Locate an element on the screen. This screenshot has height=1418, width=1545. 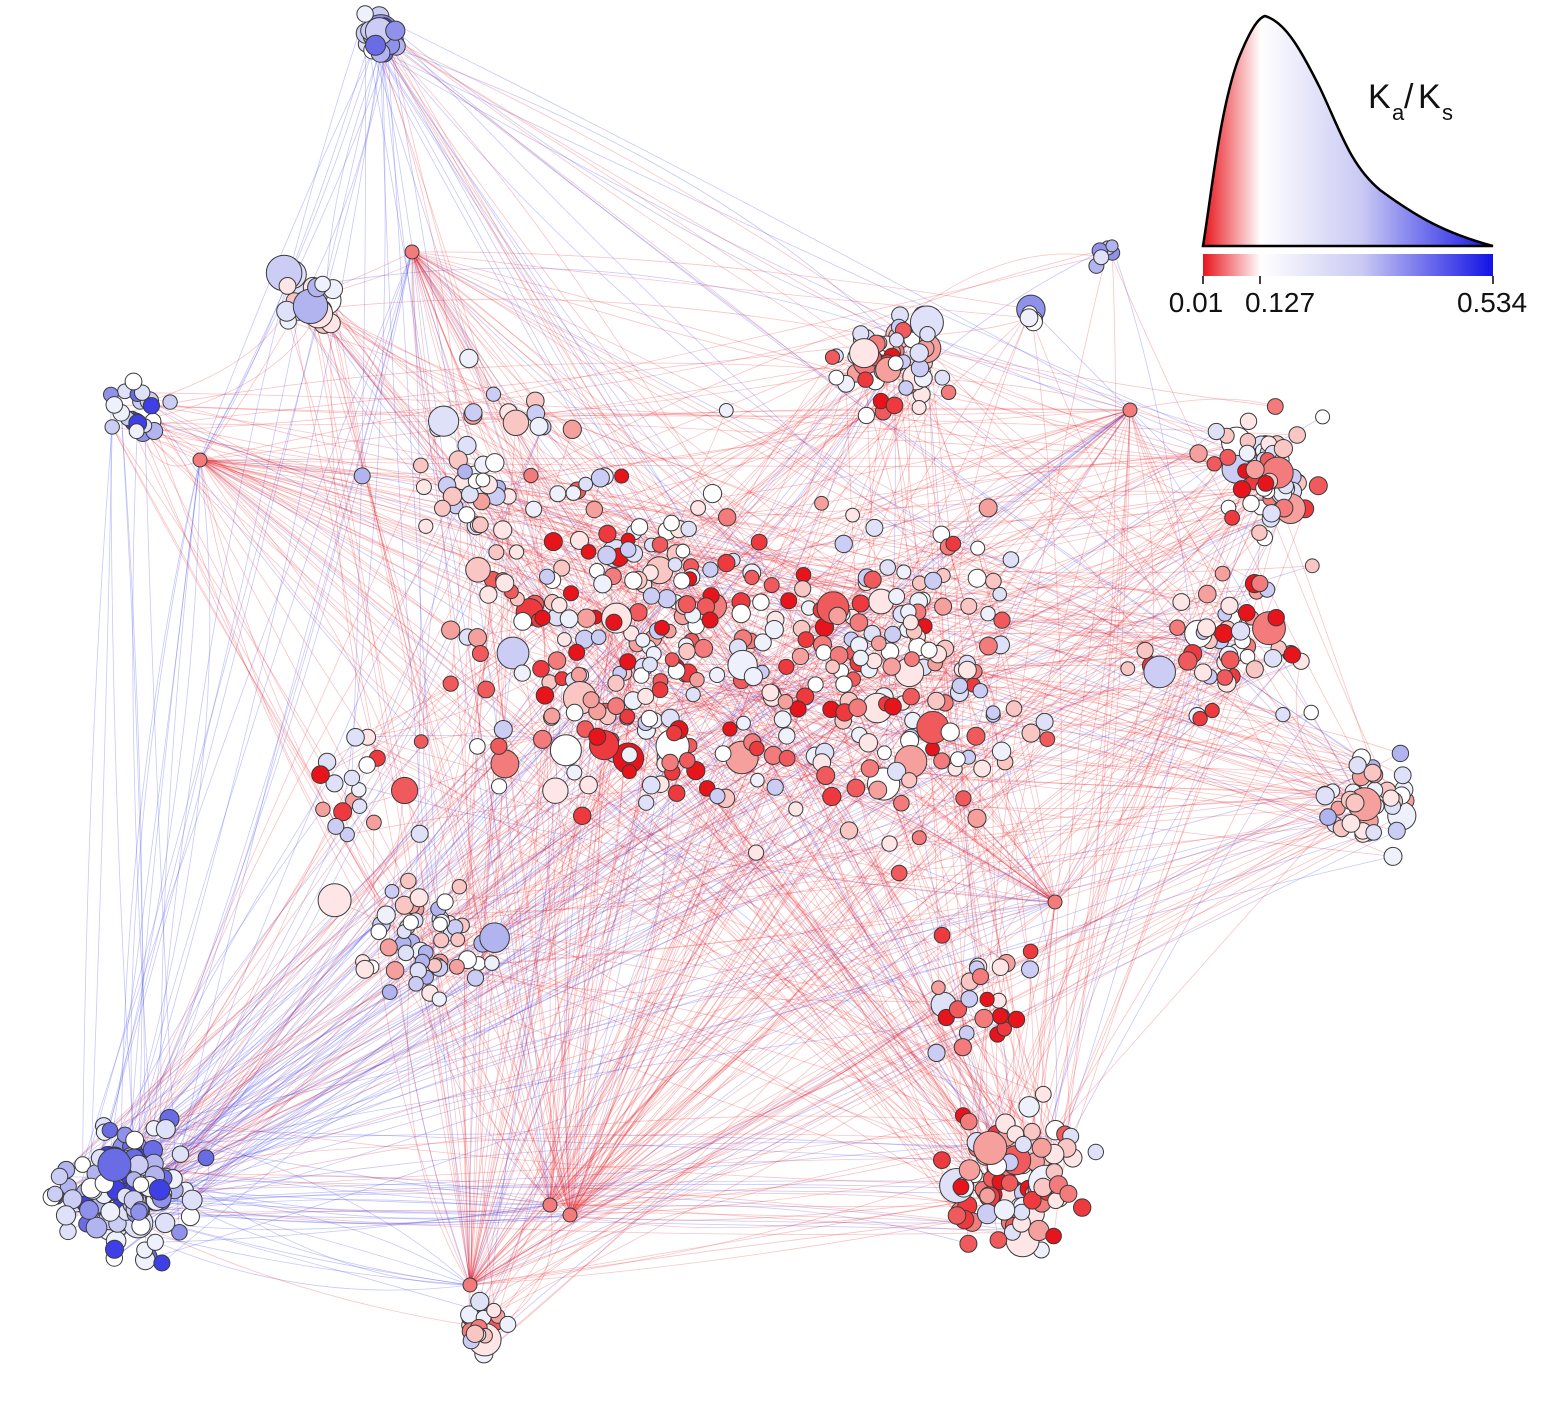
color-bar is located at coordinates (1348, 265).